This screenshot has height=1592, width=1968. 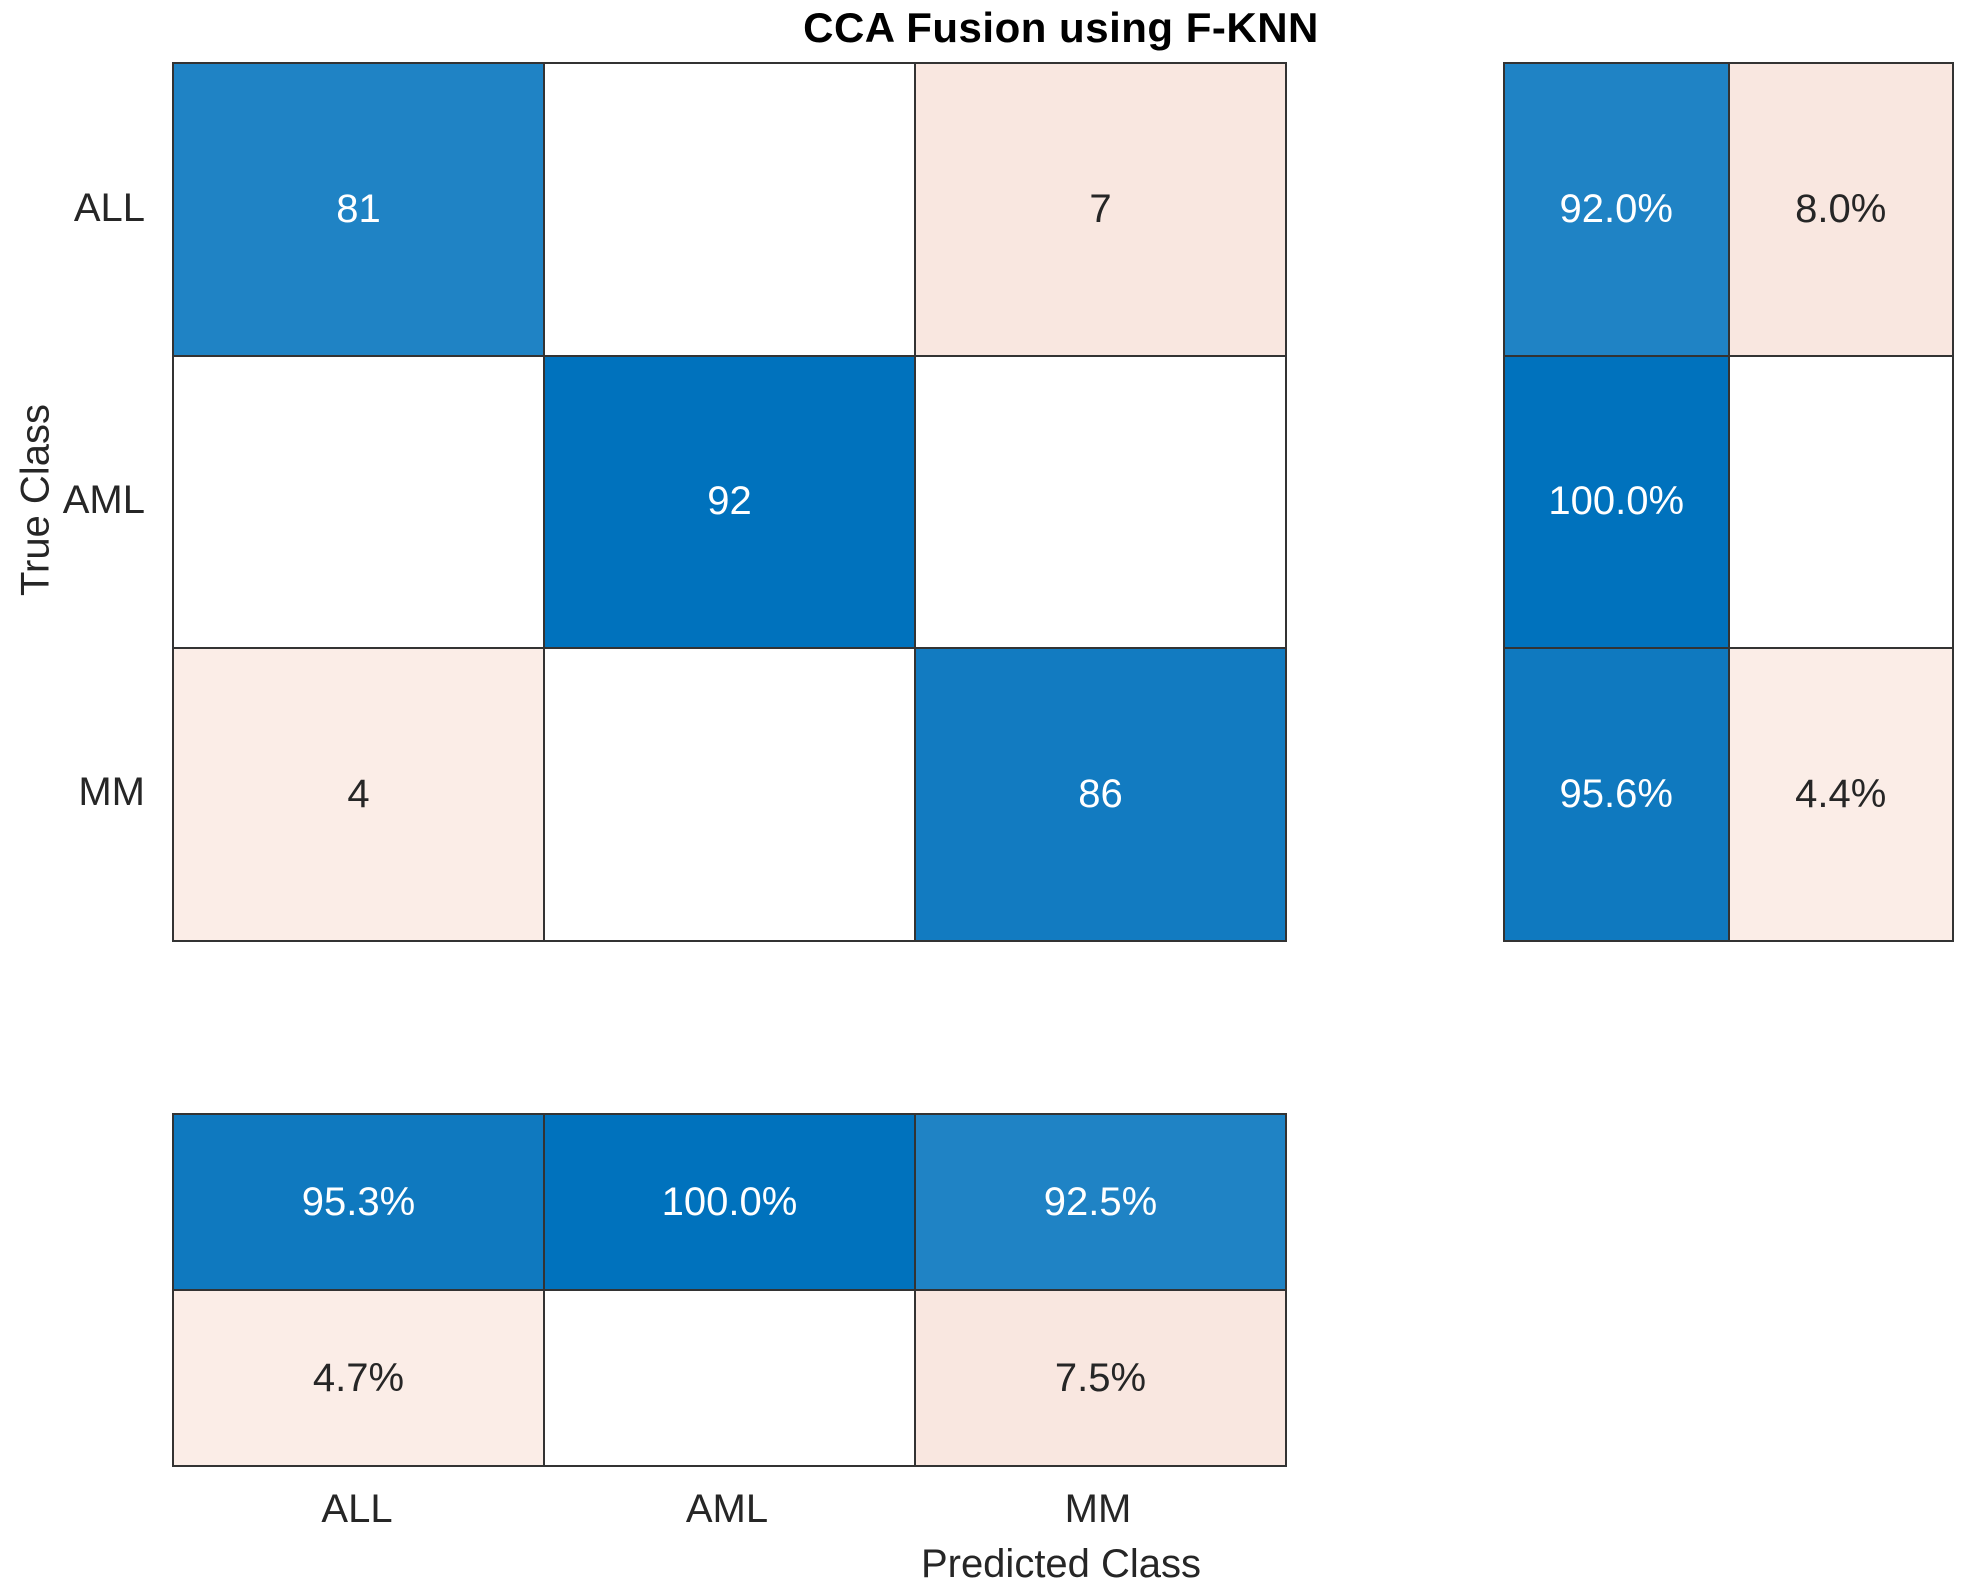 What do you see at coordinates (1100, 502) in the screenshot?
I see `matrix-cell-true-aml-pred-mm` at bounding box center [1100, 502].